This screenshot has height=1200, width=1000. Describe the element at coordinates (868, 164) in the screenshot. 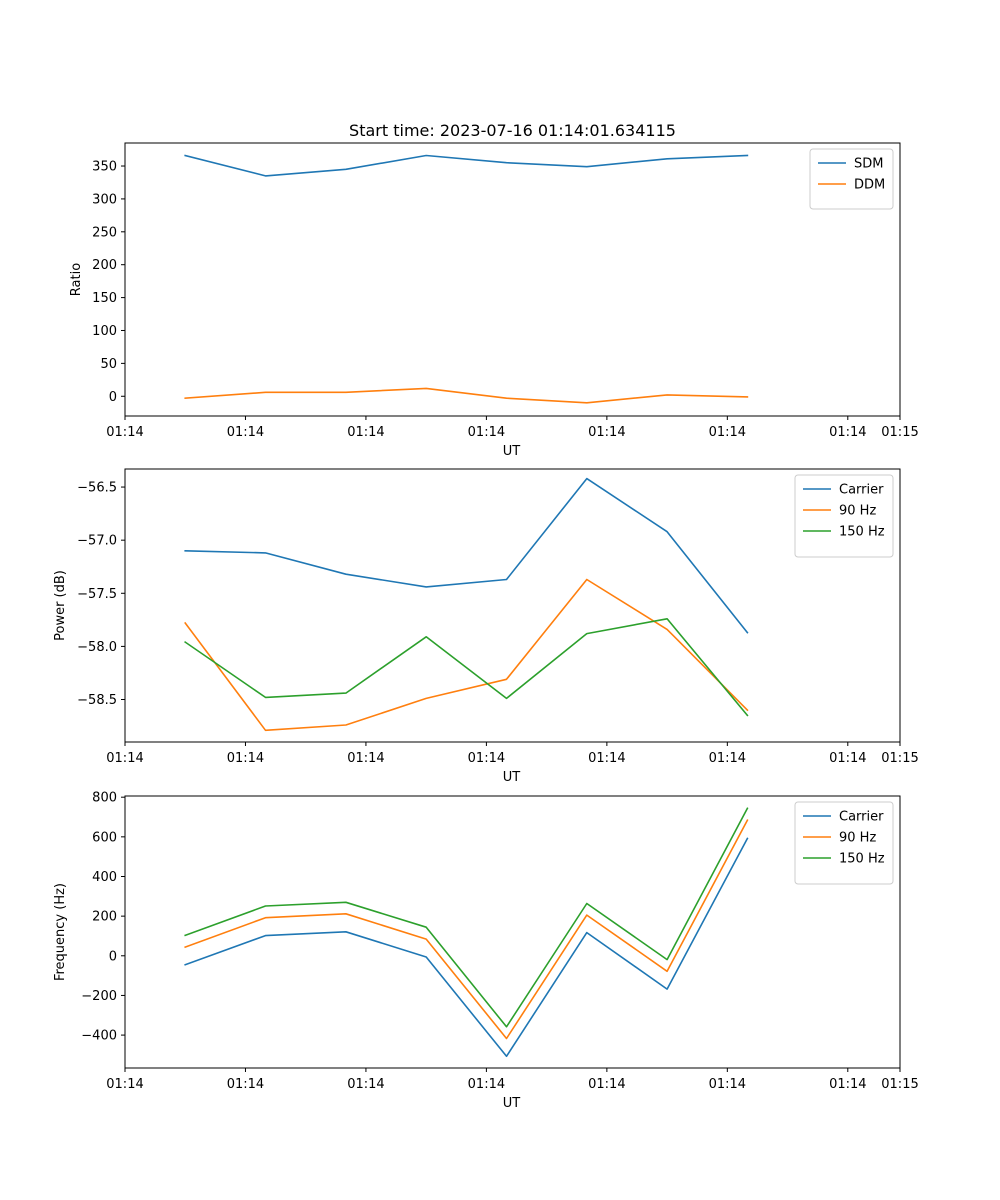

I see `legend-label: SDM` at that location.